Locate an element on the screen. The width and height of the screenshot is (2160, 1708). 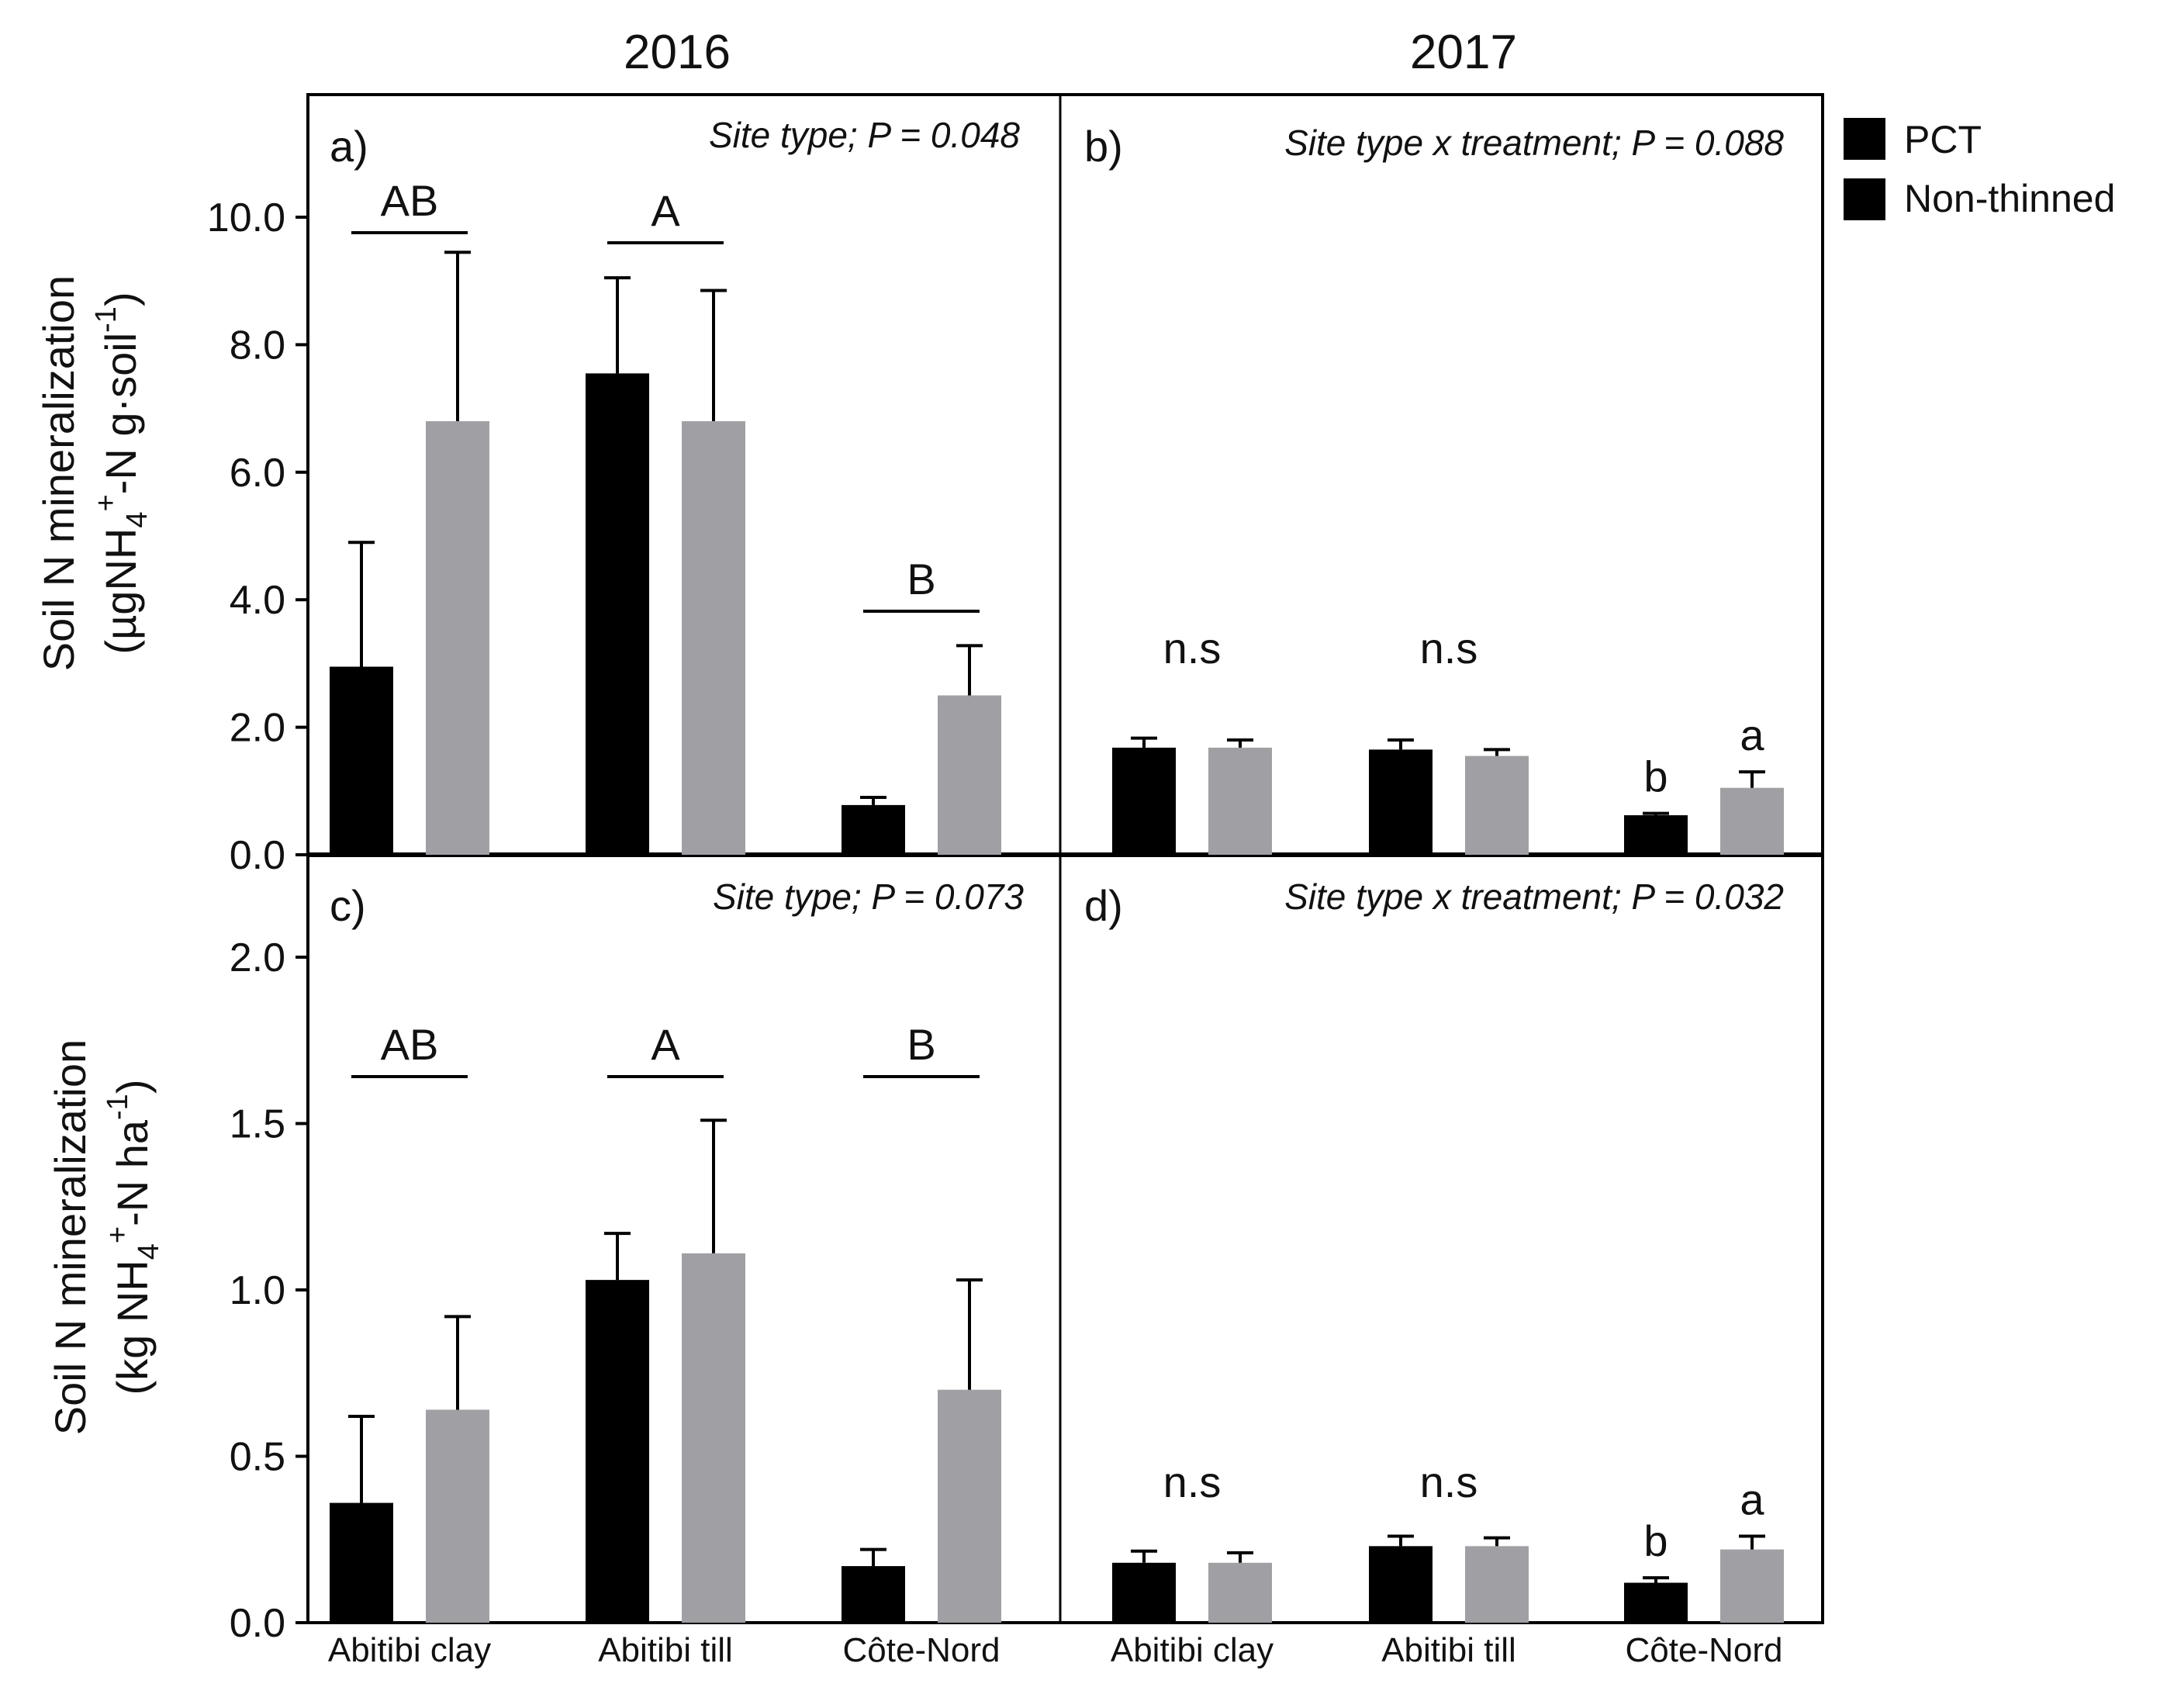
y-tick-label-c-1: 0.5 is located at coordinates (257, 1457).